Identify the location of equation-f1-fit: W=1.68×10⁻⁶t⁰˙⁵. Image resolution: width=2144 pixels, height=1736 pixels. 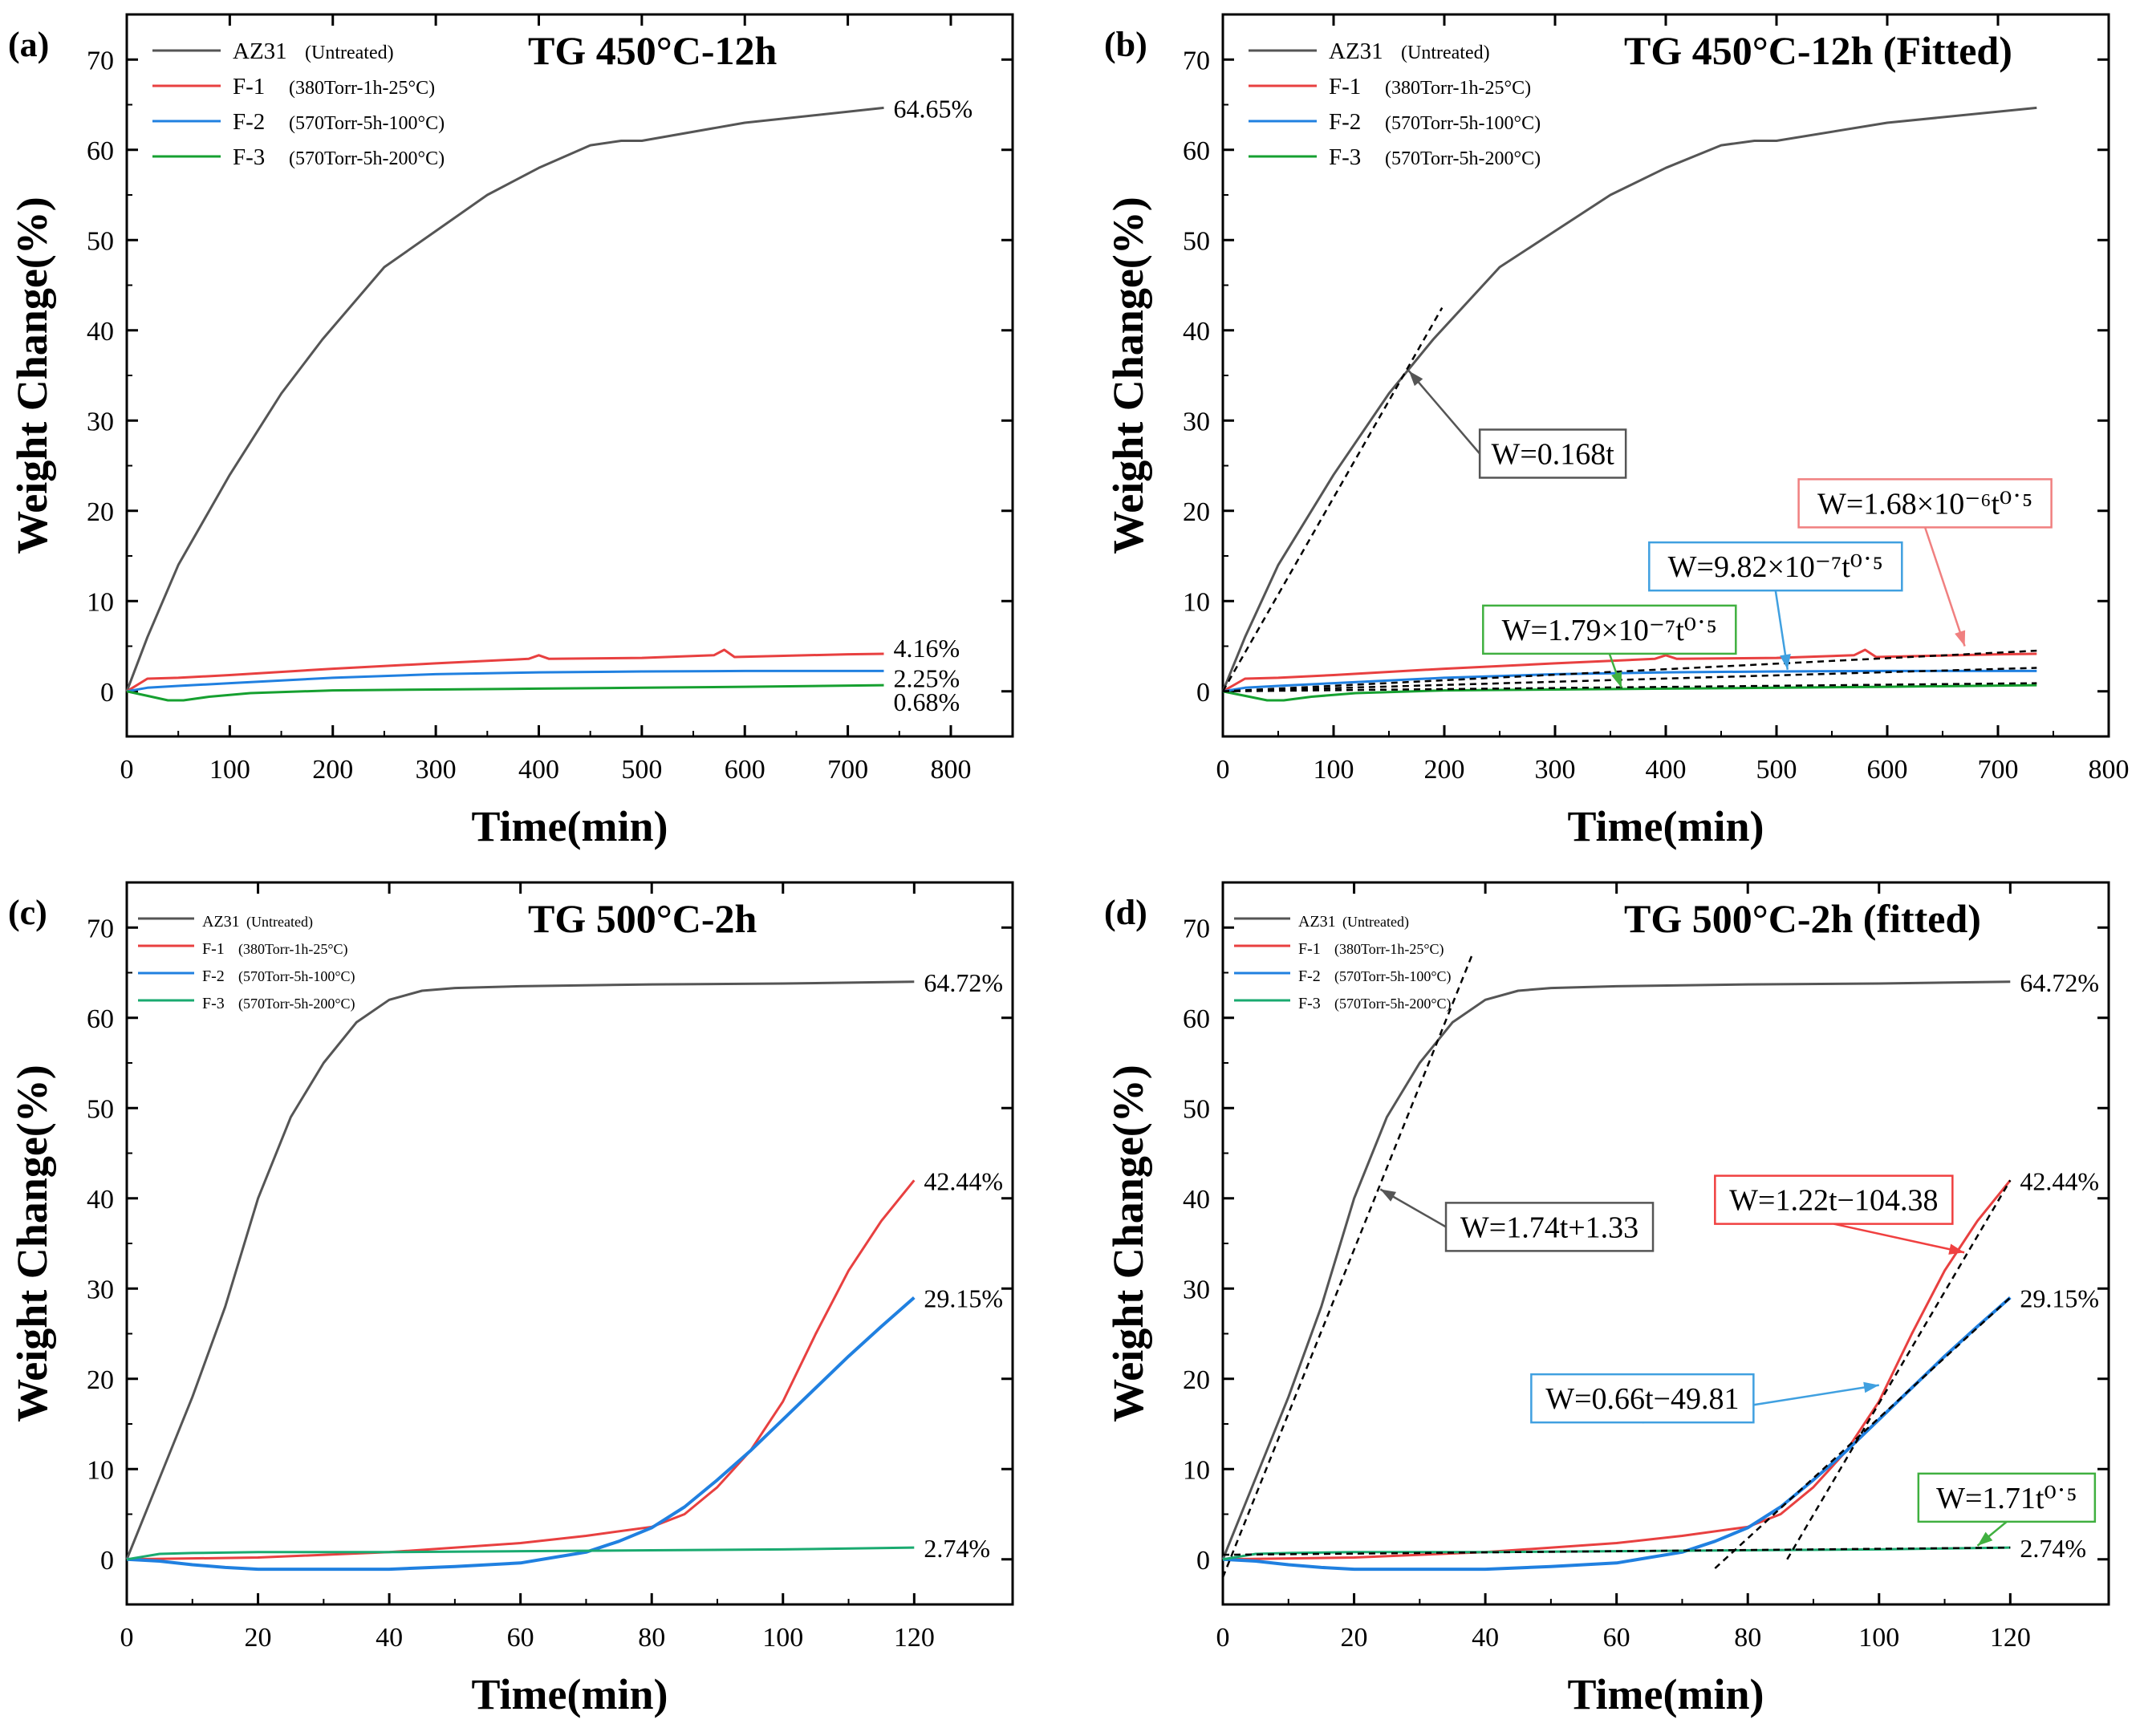
(1924, 504).